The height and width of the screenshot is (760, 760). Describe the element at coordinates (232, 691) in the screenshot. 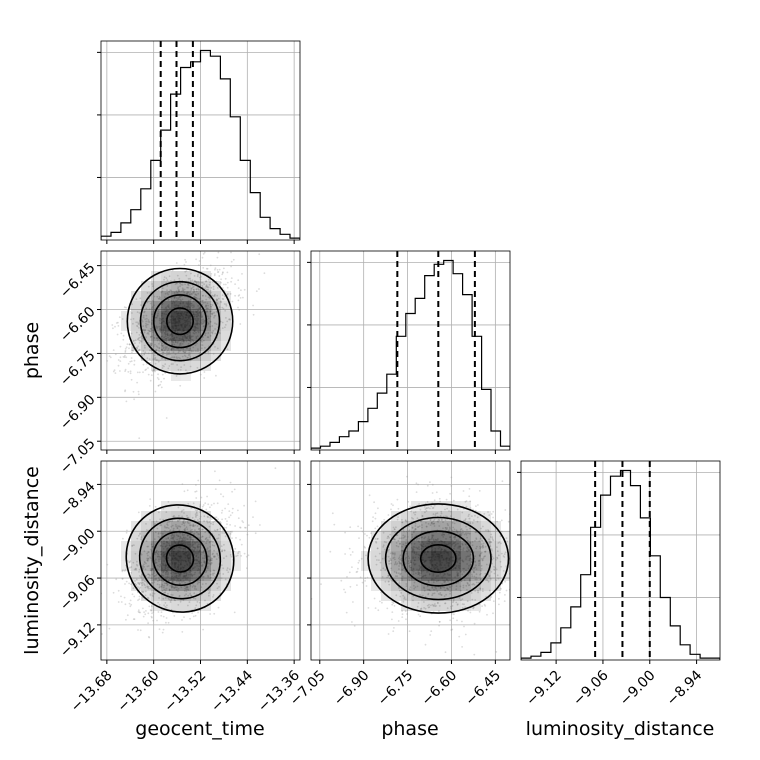

I see `x-tick-label: −13.44` at that location.